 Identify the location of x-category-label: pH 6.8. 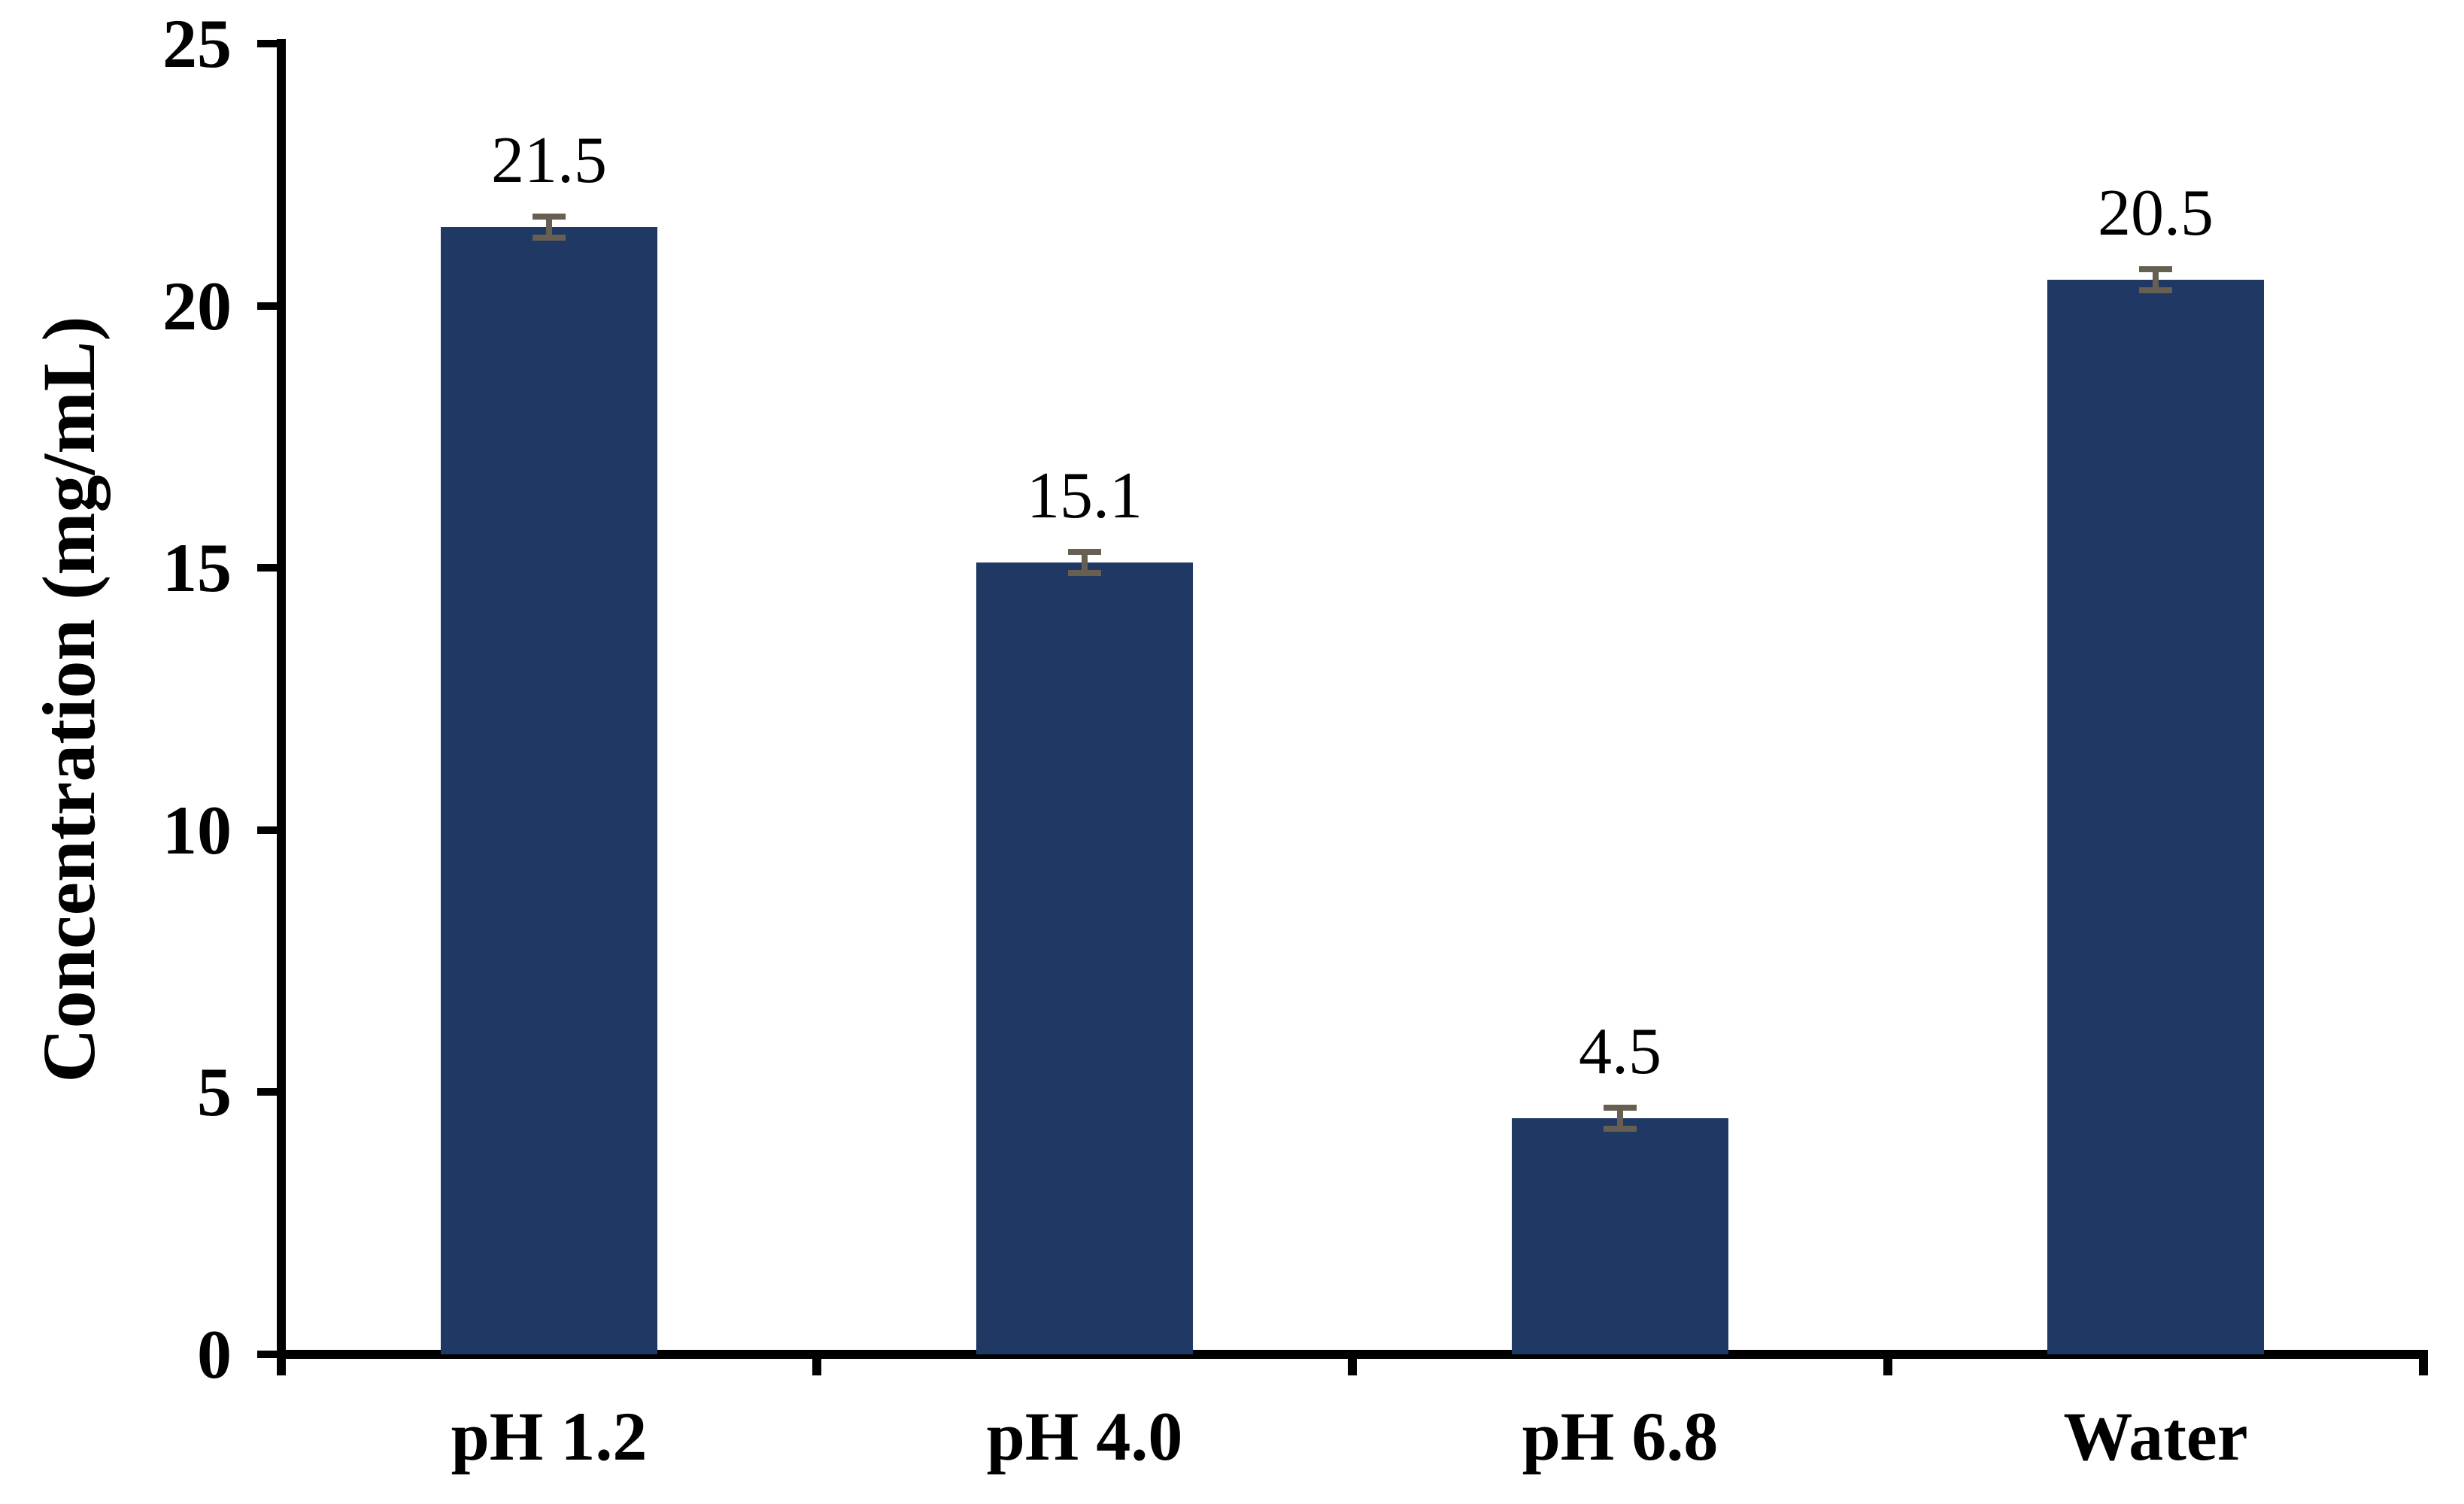
(1620, 1436).